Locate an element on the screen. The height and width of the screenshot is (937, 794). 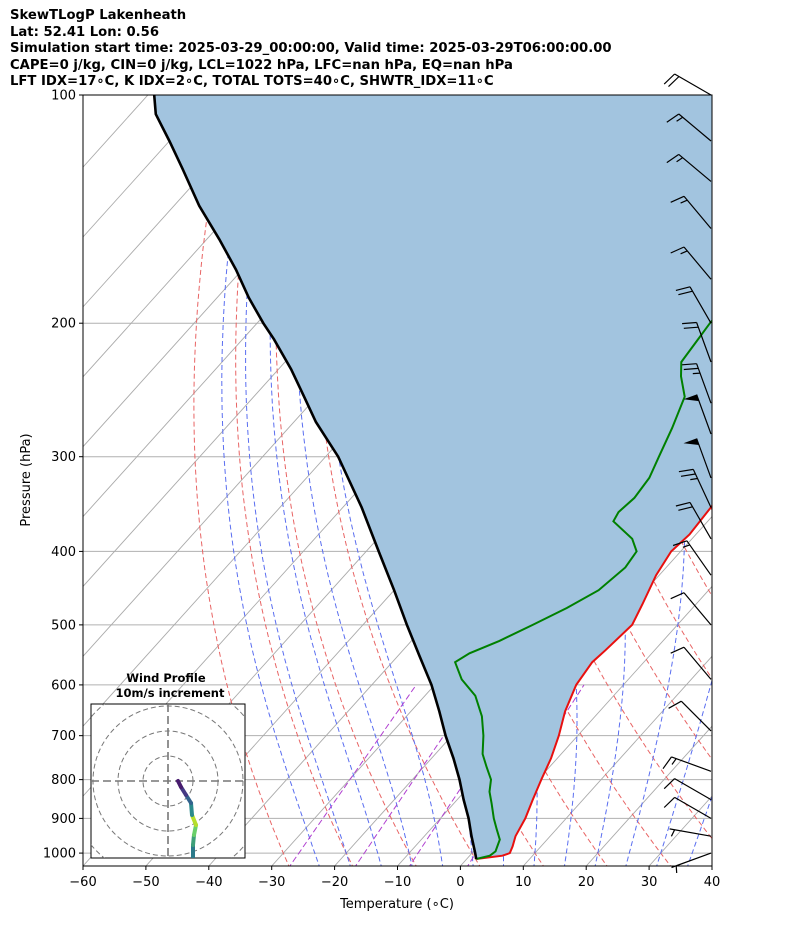
mixing-ratio-line is located at coordinates (353, 775).